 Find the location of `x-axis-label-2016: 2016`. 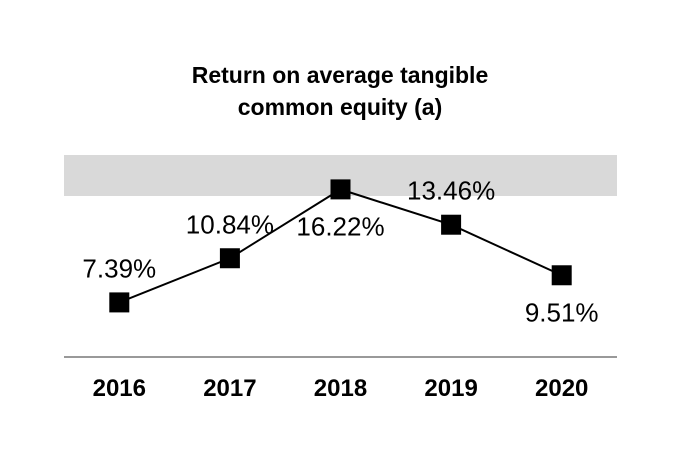

x-axis-label-2016: 2016 is located at coordinates (119, 388).